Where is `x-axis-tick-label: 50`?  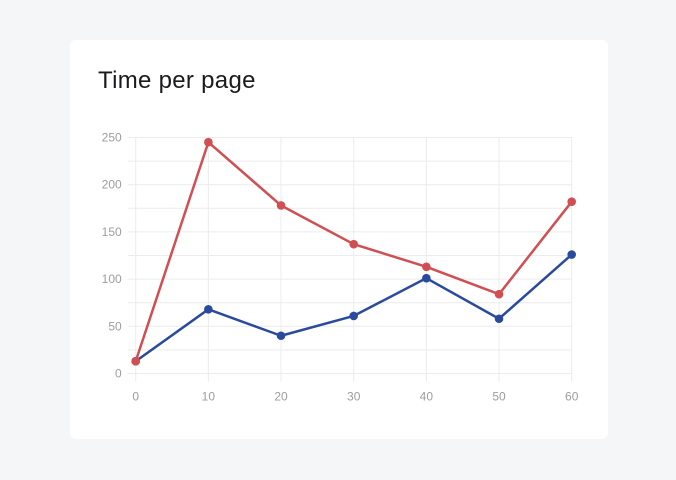
x-axis-tick-label: 50 is located at coordinates (499, 397).